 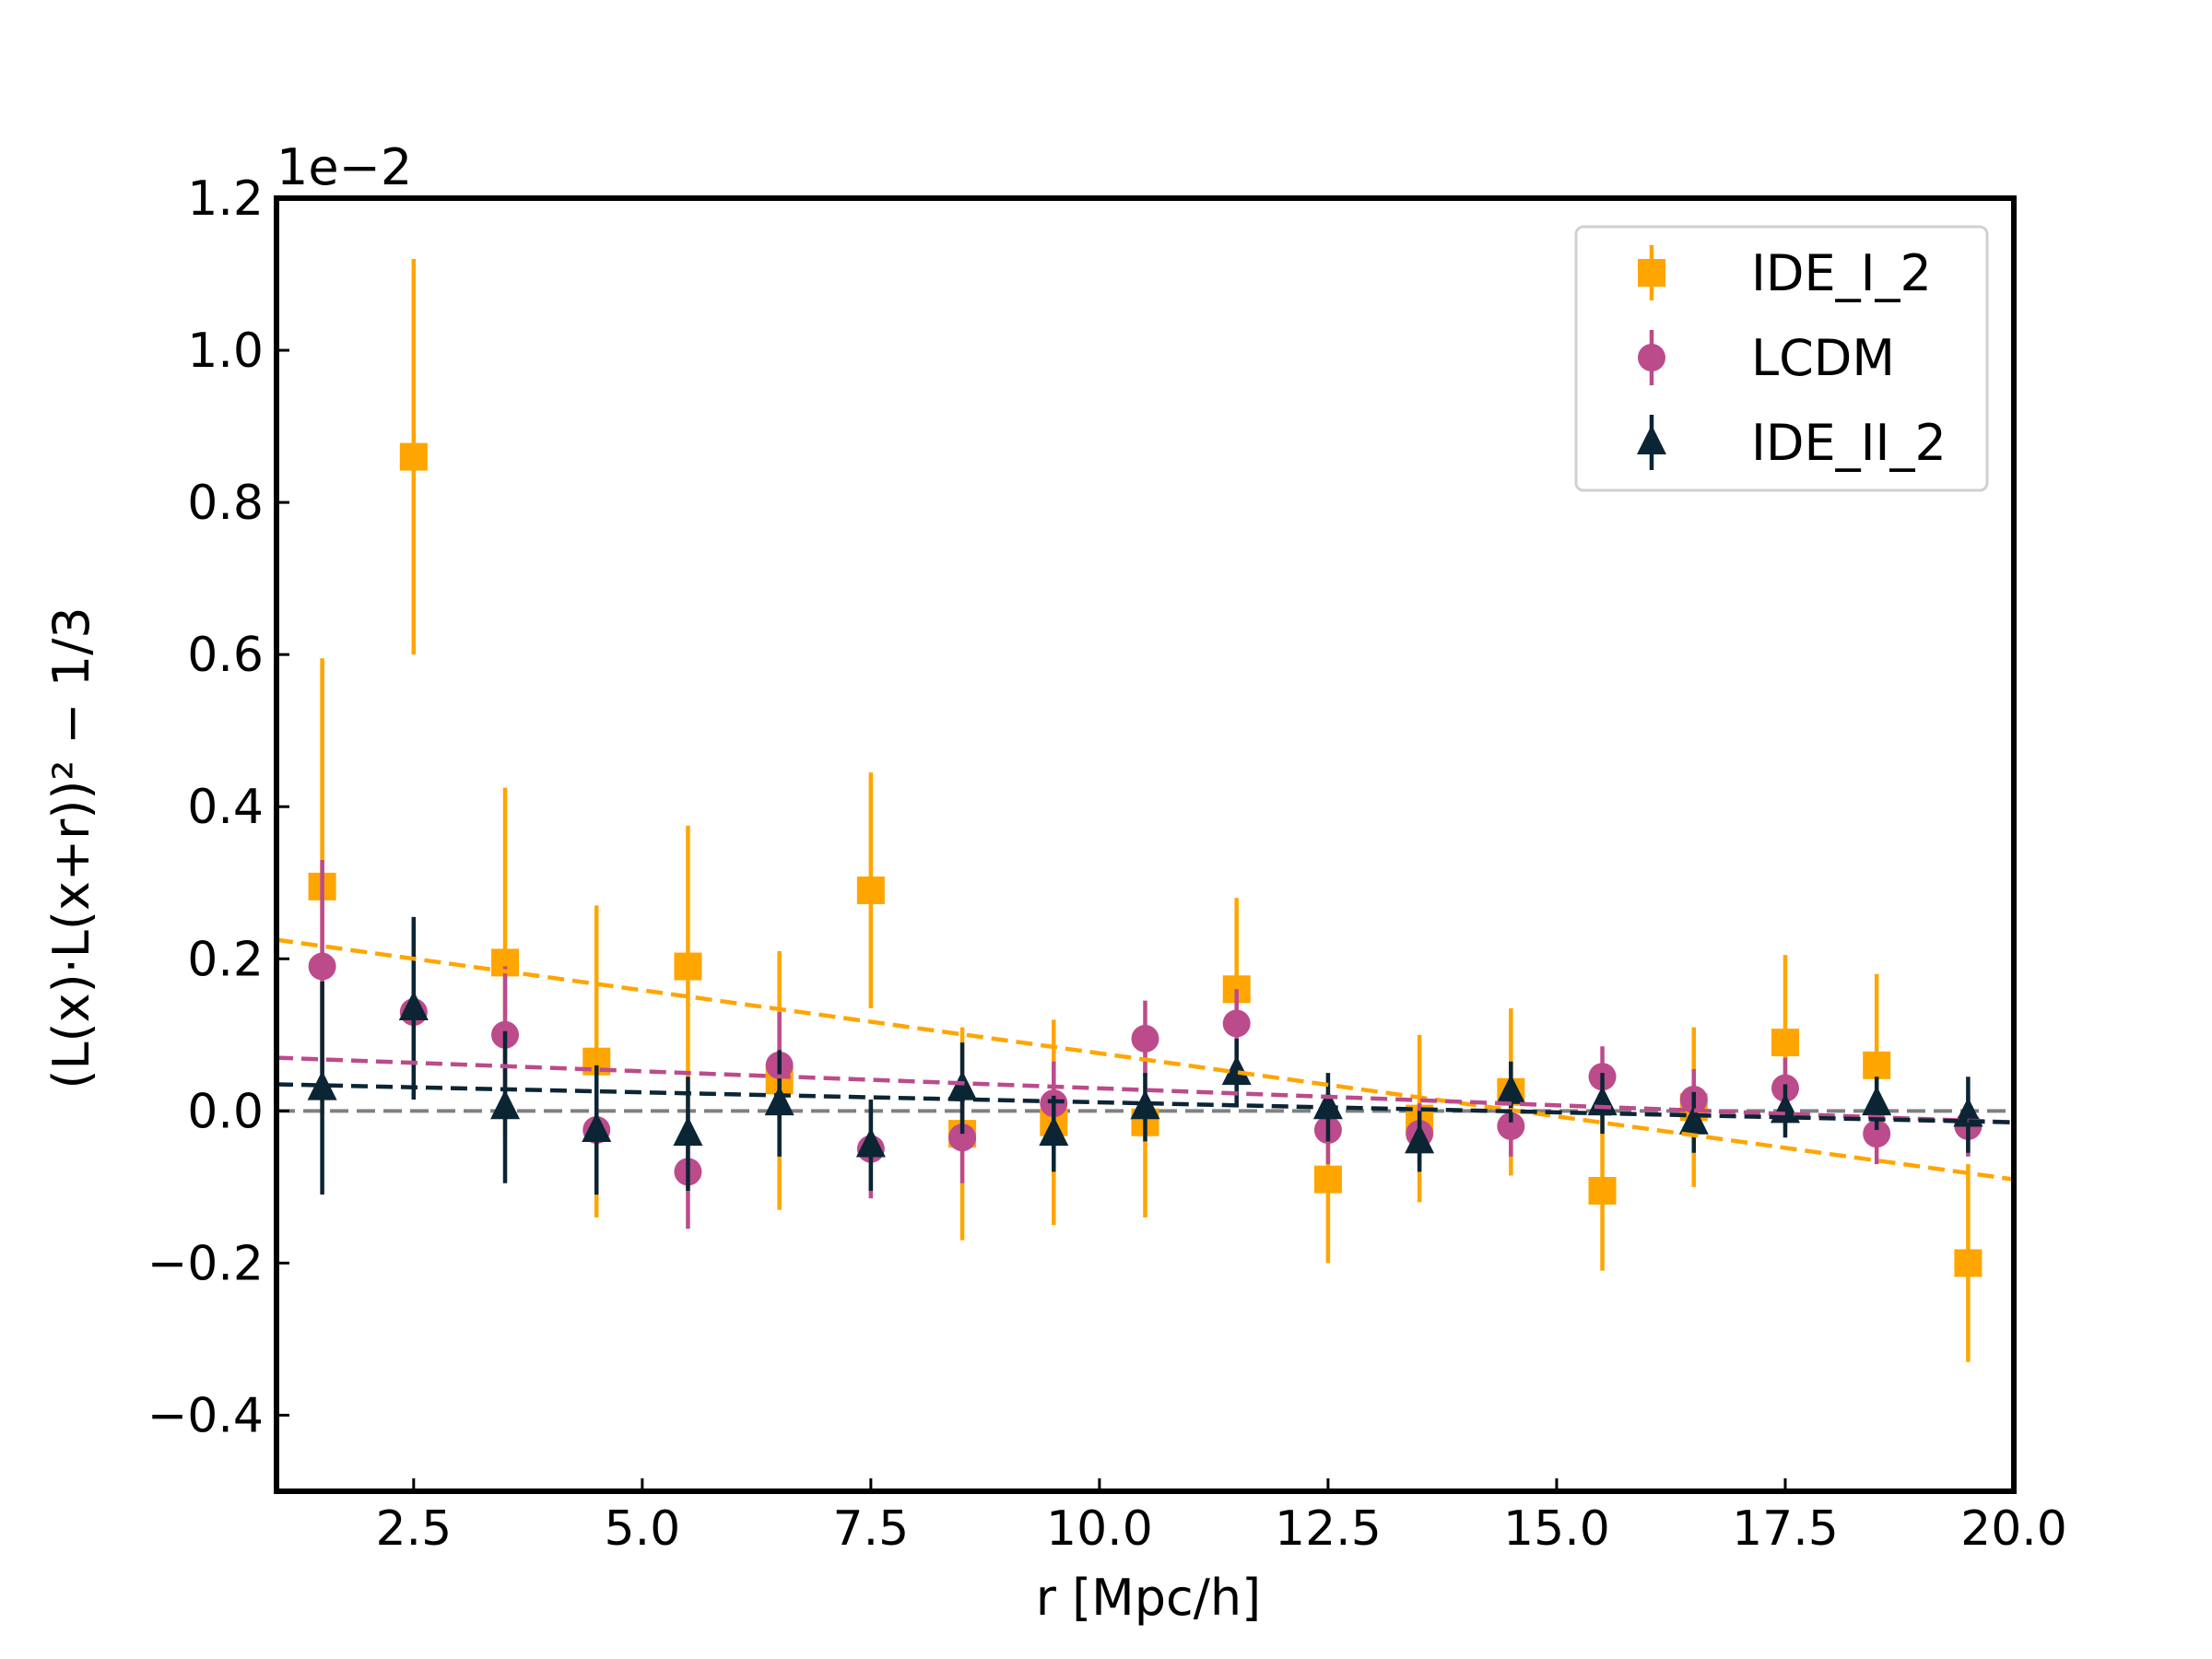 I want to click on legend-label: IDE_I_2, so click(x=1841, y=273).